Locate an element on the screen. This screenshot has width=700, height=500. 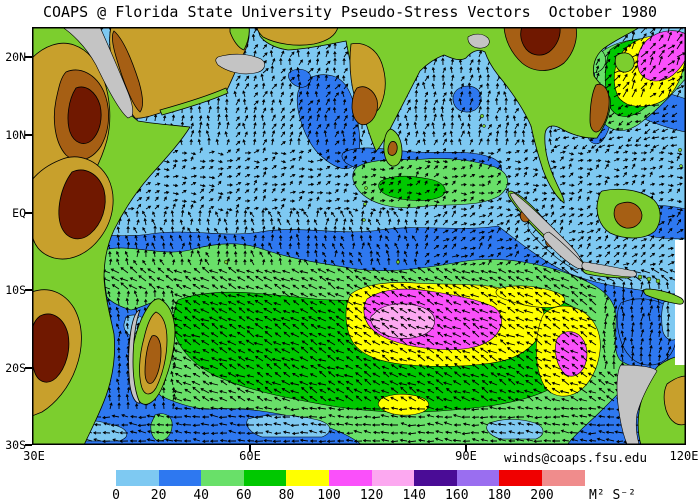
nicobar-island is located at coordinates (484, 126).